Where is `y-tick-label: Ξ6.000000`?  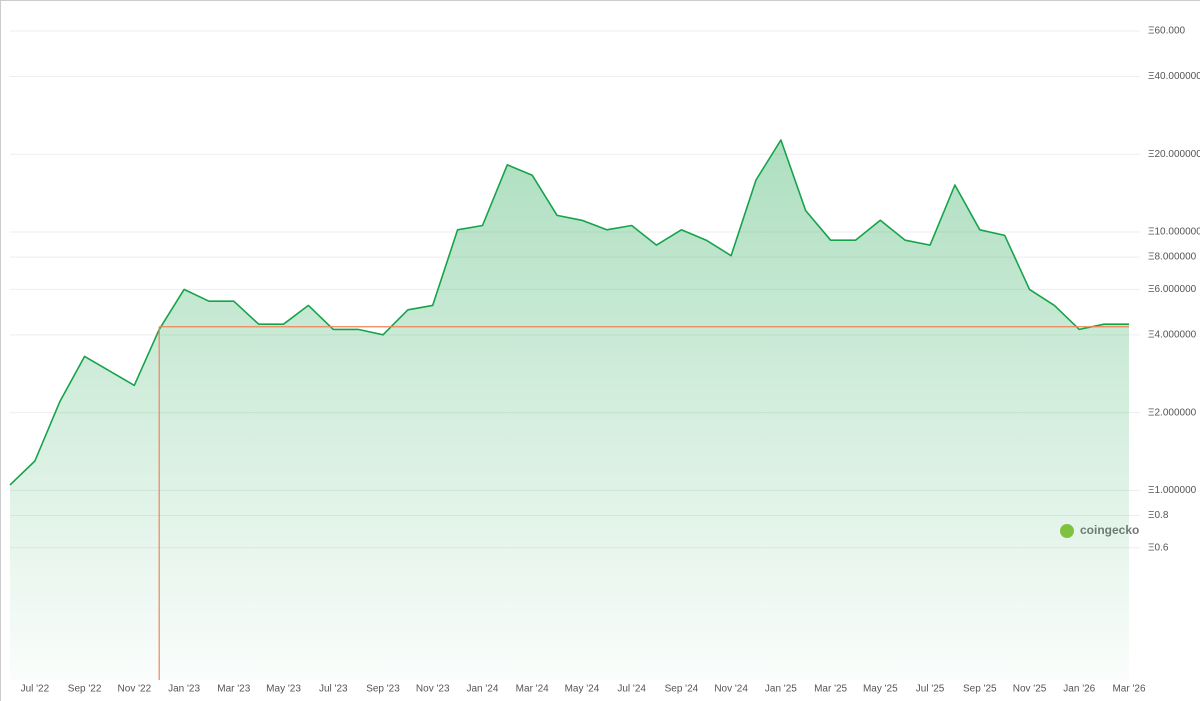
y-tick-label: Ξ6.000000 is located at coordinates (1172, 289).